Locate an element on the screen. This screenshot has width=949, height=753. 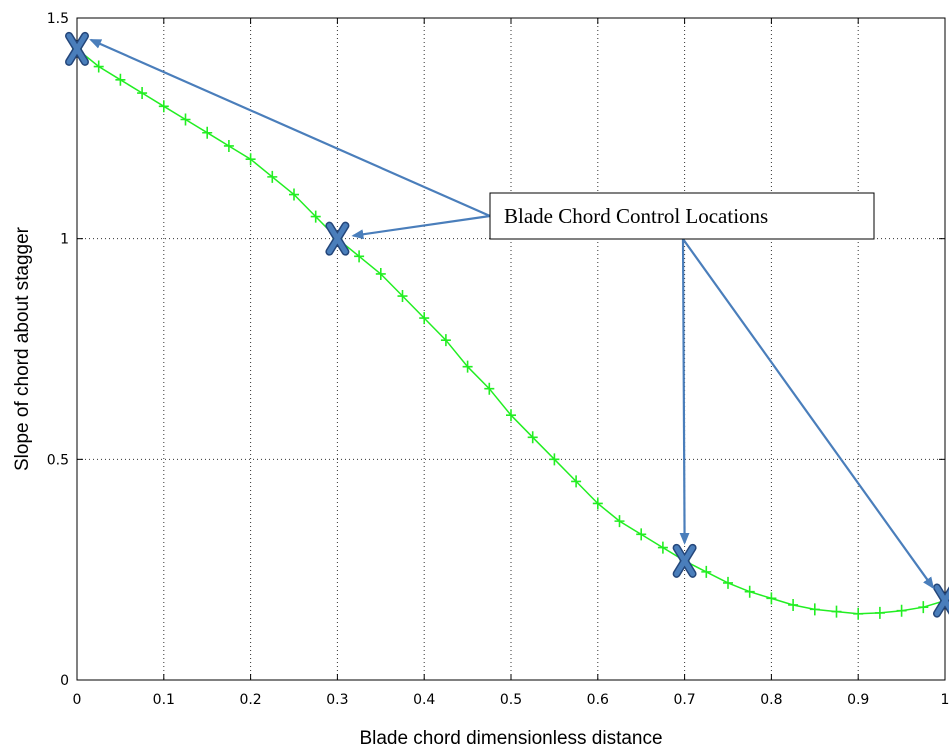
x-tick-label: 0.7 is located at coordinates (684, 700).